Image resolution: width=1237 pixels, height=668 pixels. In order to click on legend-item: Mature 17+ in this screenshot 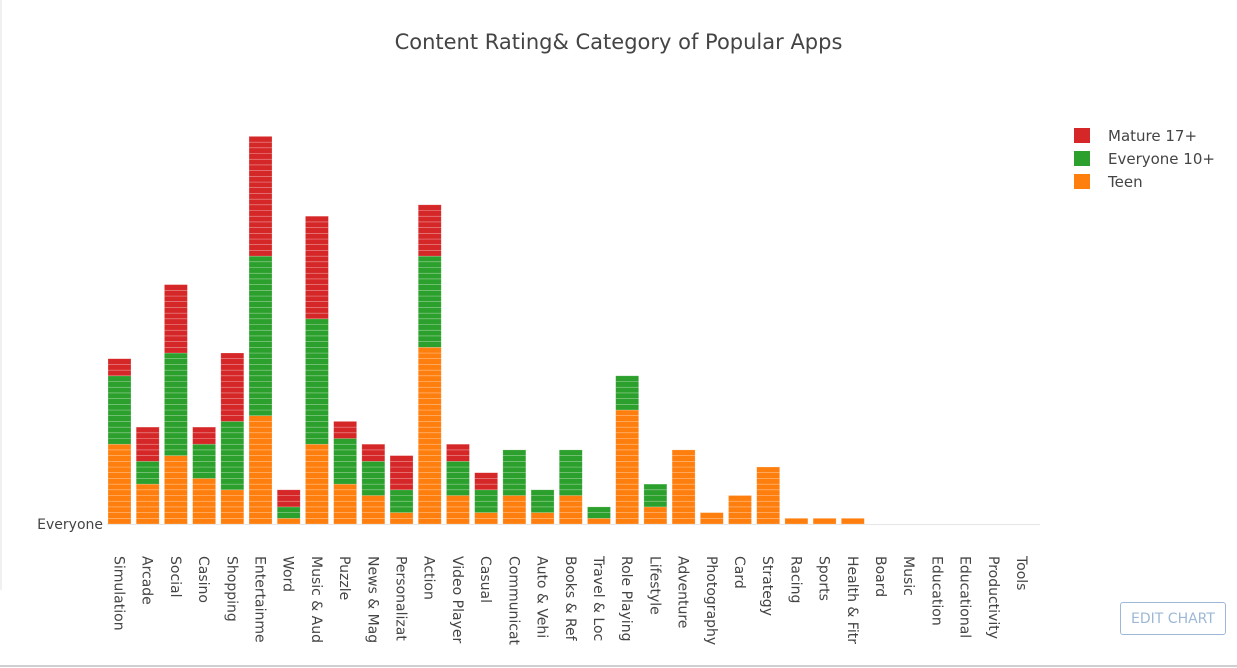, I will do `click(1144, 135)`.